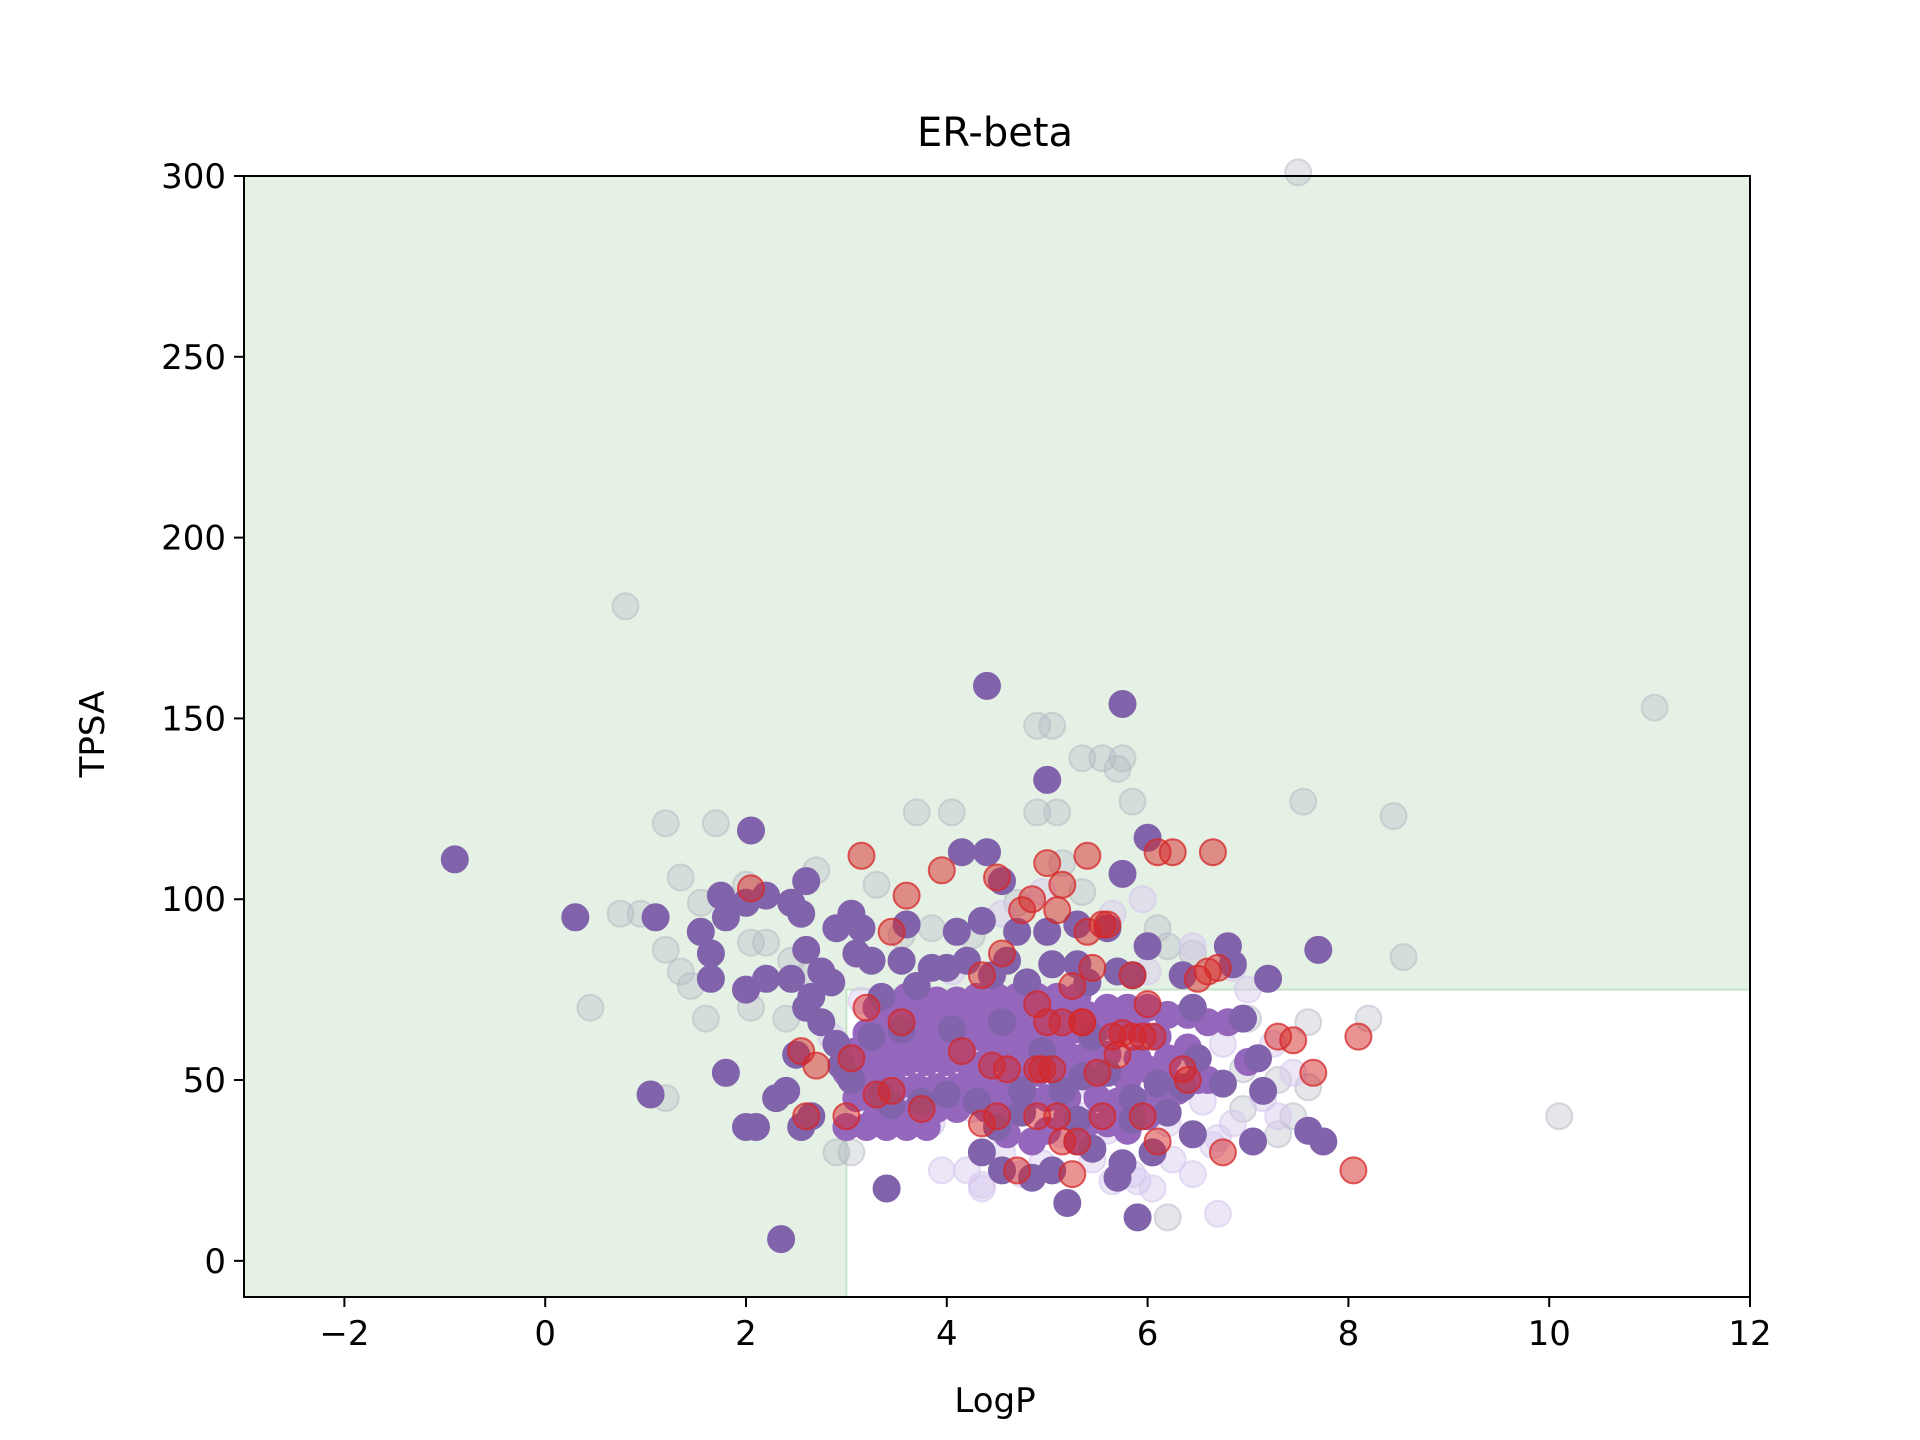 The image size is (1920, 1440). Describe the element at coordinates (1549, 1334) in the screenshot. I see `x-tick-label: 10` at that location.